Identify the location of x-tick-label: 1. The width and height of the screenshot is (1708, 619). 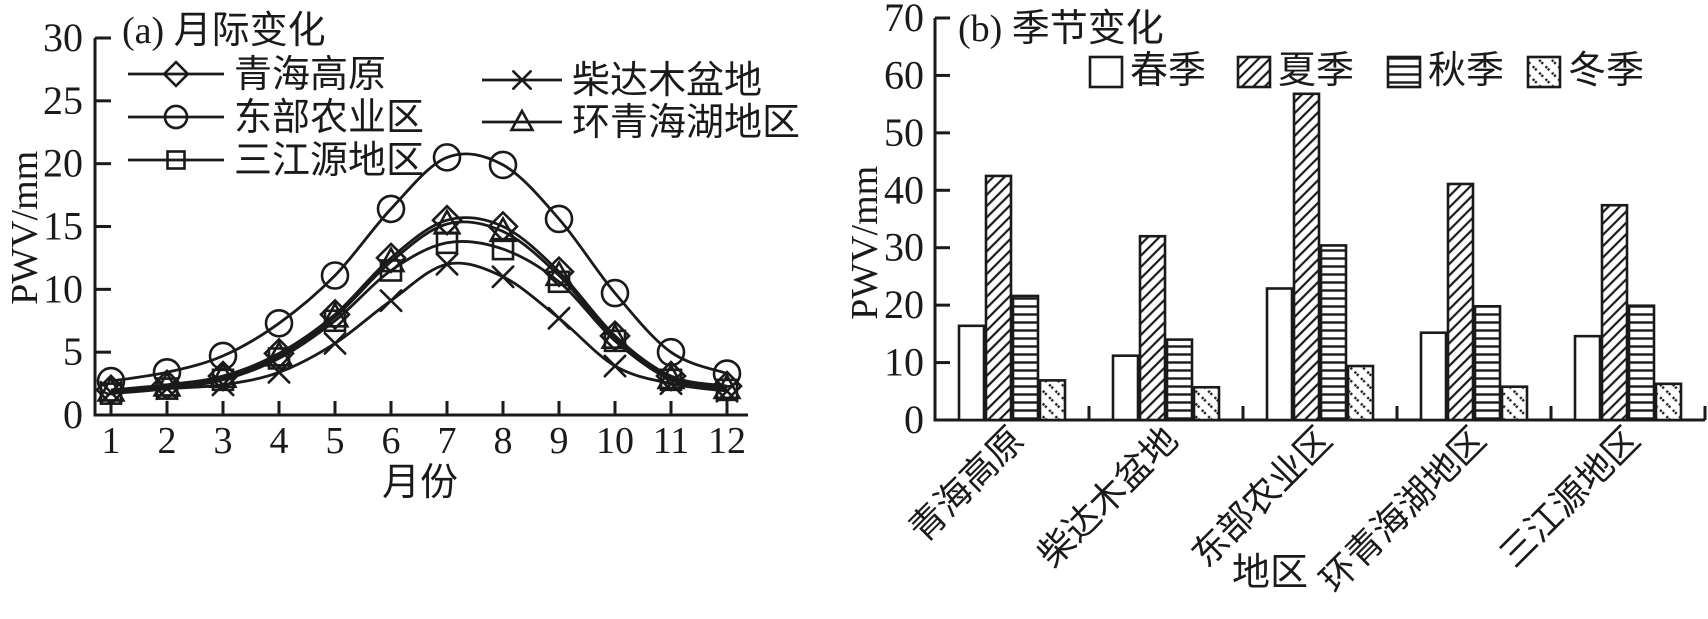
(111, 441).